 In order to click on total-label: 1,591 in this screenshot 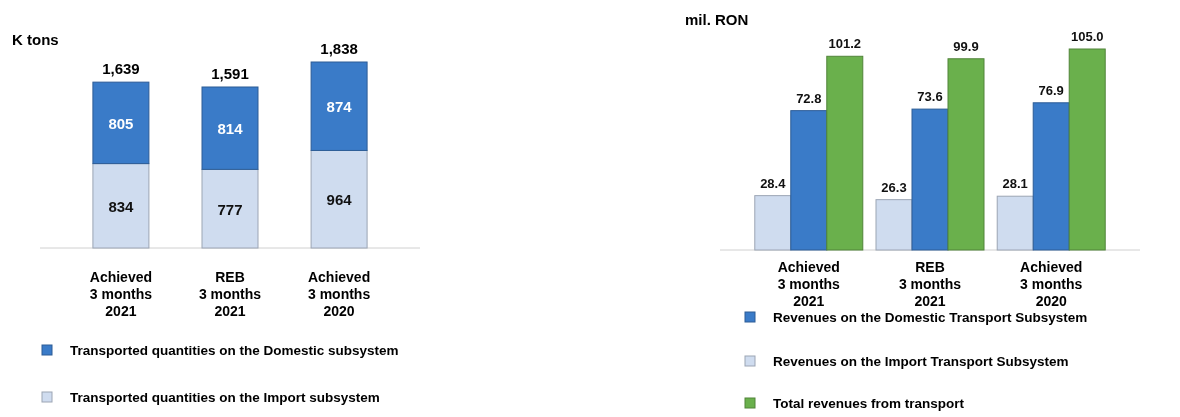, I will do `click(230, 73)`.